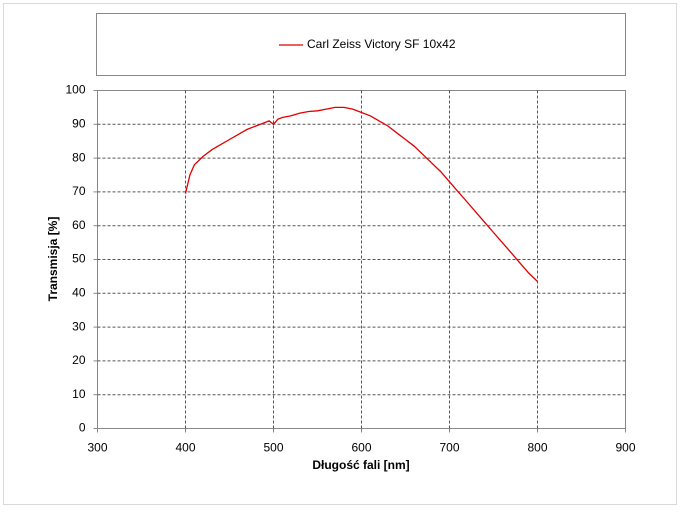 Image resolution: width=680 pixels, height=513 pixels. What do you see at coordinates (82, 428) in the screenshot?
I see `y-tick-label: 0` at bounding box center [82, 428].